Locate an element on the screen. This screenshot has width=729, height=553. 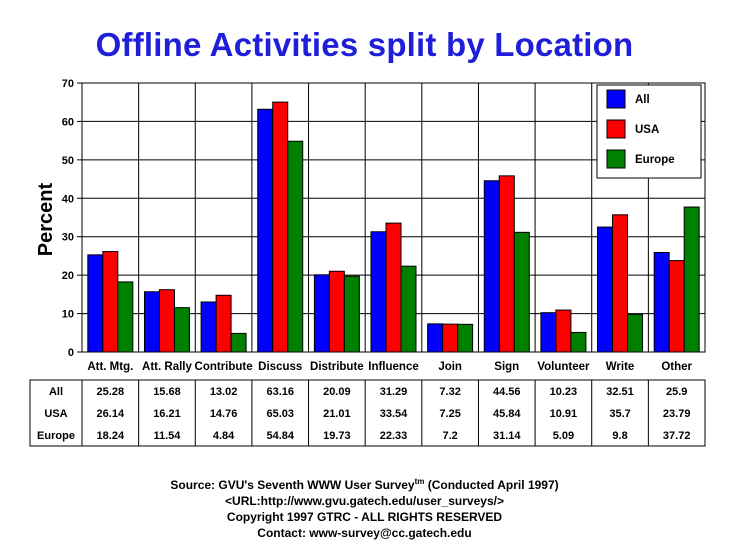
table-cell: 35.7 is located at coordinates (619, 414).